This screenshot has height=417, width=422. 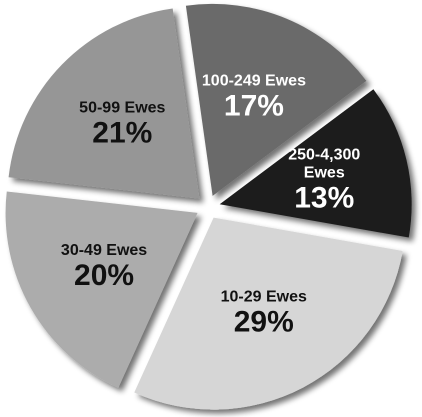 What do you see at coordinates (104, 275) in the screenshot?
I see `slice-percent-label: 20%` at bounding box center [104, 275].